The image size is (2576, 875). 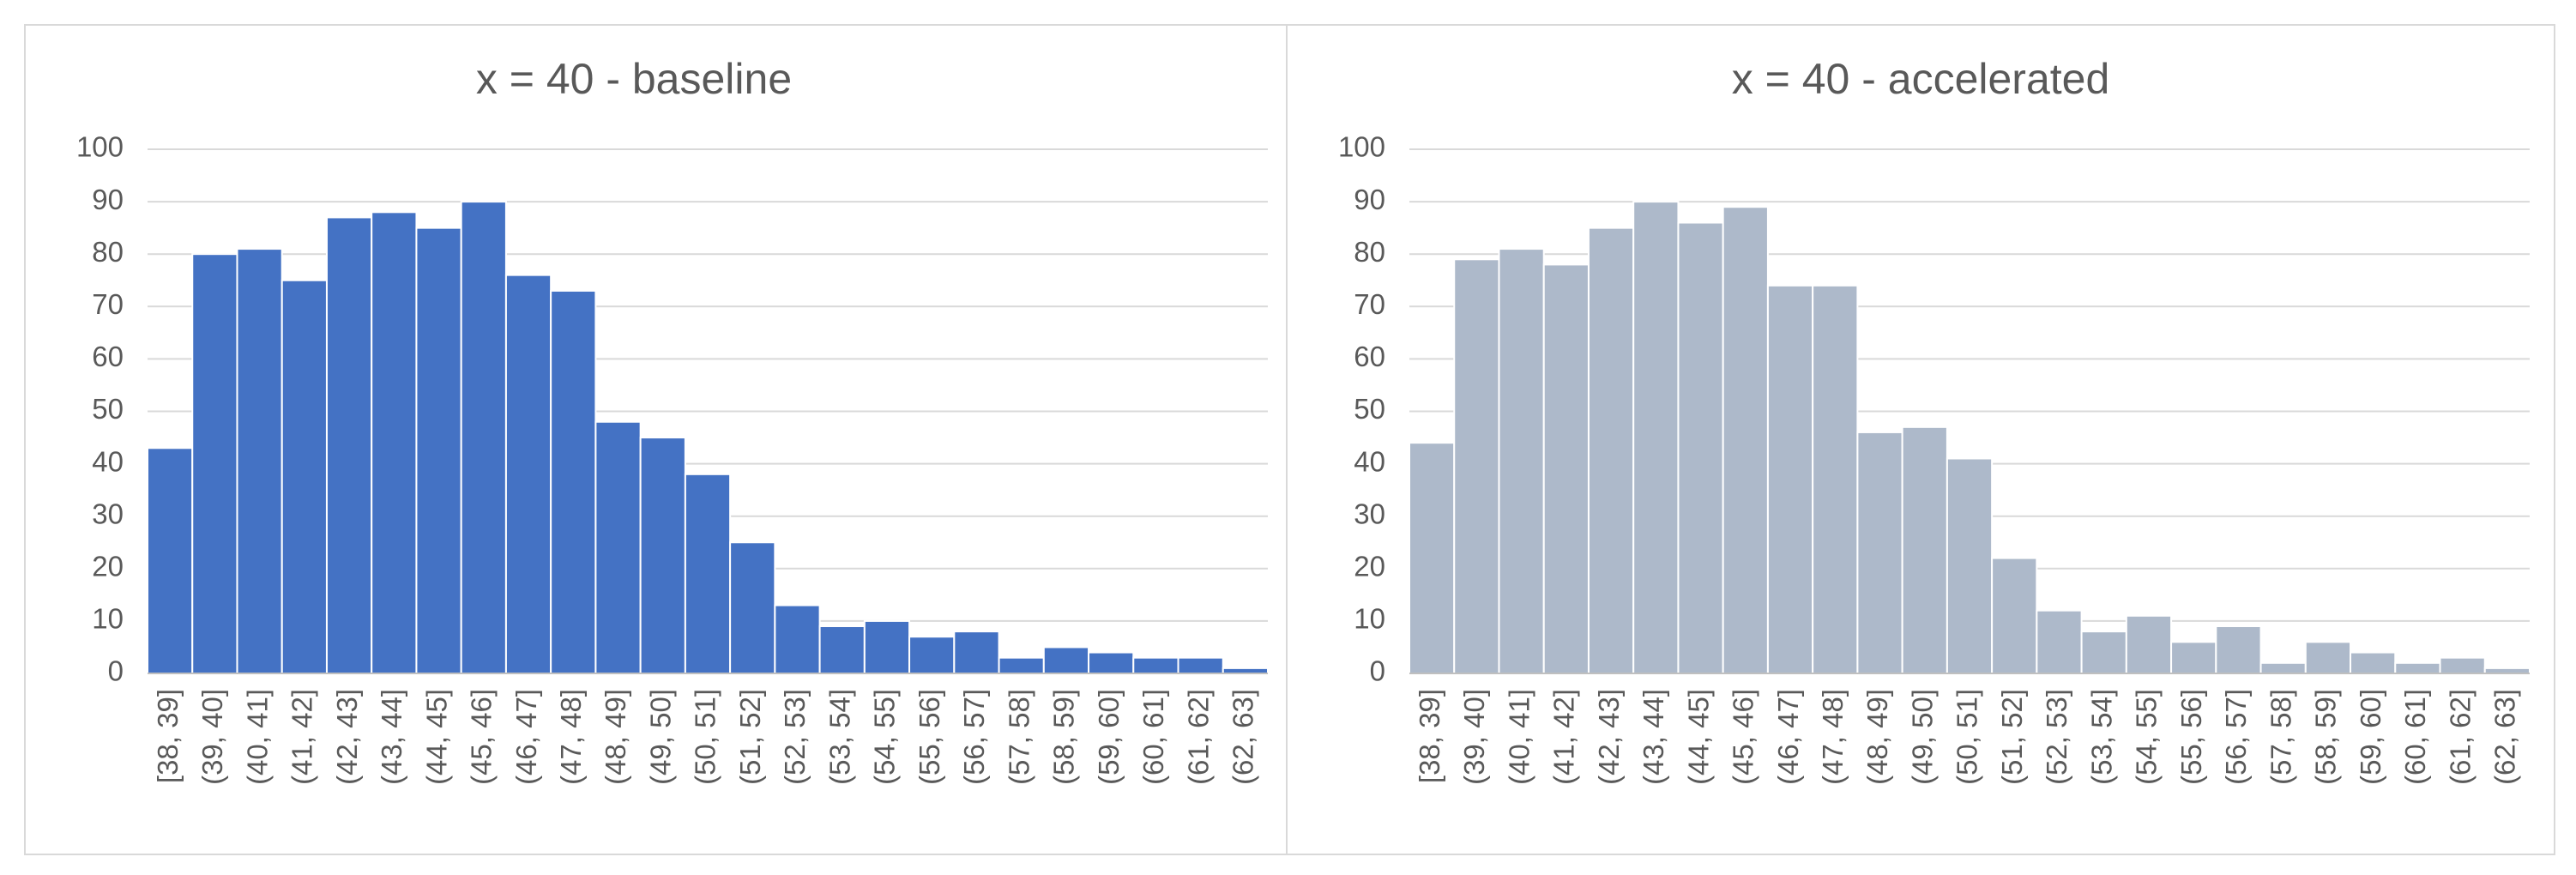 I want to click on x-tick-label: (40, 41], so click(x=1519, y=737).